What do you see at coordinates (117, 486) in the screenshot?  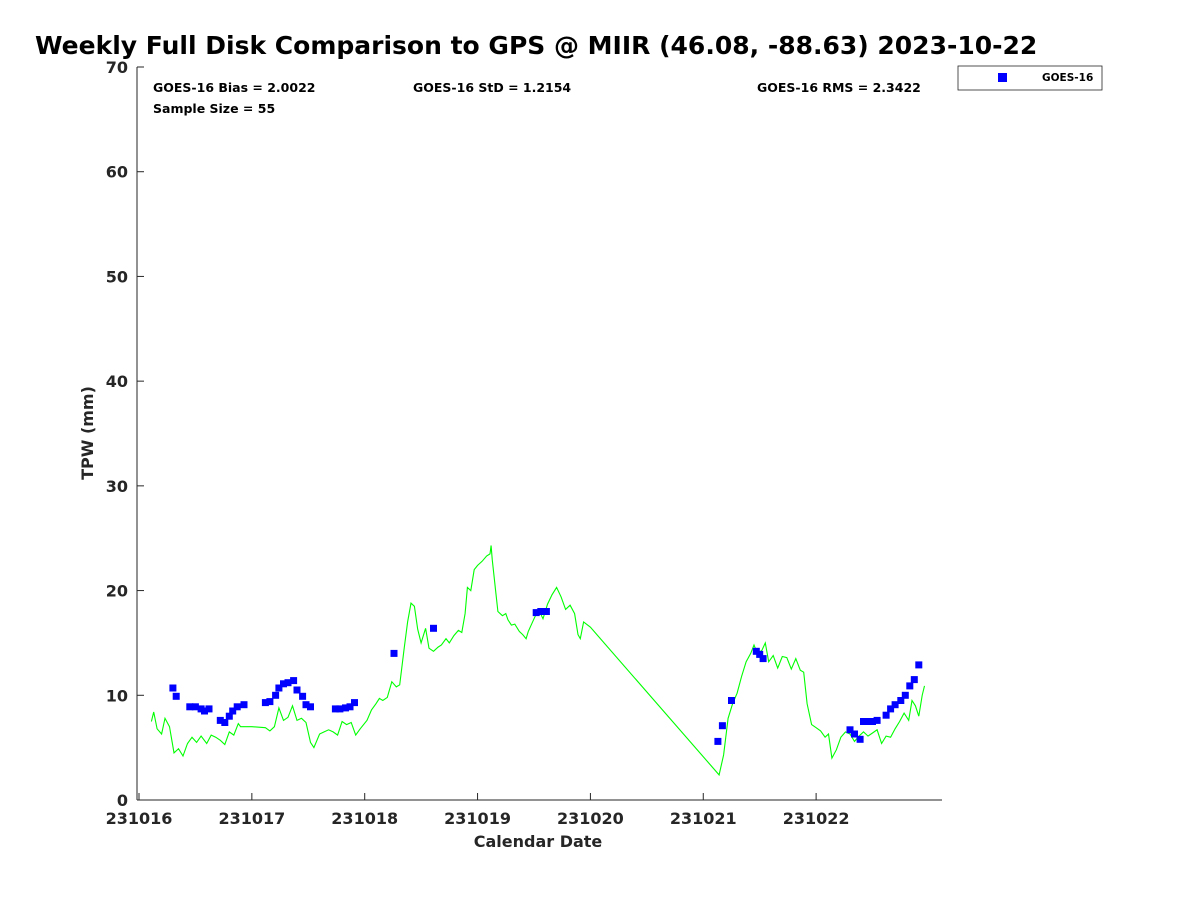 I see `y-tick-label: 30` at bounding box center [117, 486].